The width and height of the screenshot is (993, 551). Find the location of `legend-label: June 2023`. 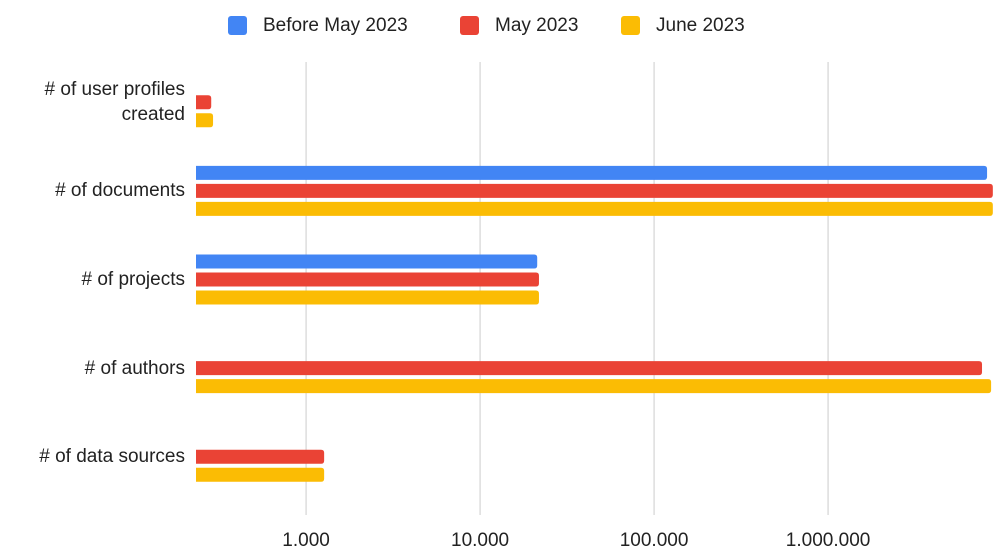

legend-label: June 2023 is located at coordinates (700, 25).